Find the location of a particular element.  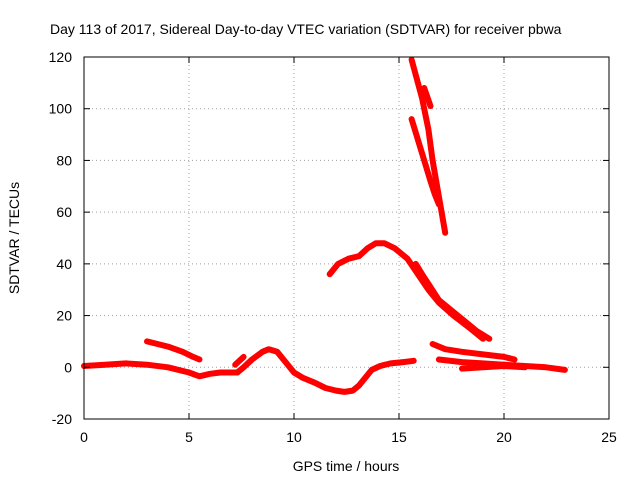

series-line-s9 is located at coordinates (425, 162).